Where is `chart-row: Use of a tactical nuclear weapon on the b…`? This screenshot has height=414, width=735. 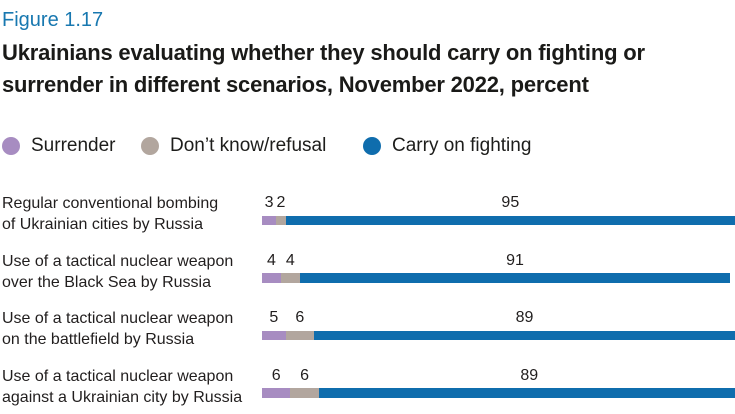
chart-row: Use of a tactical nuclear weapon on the b… is located at coordinates (367, 332).